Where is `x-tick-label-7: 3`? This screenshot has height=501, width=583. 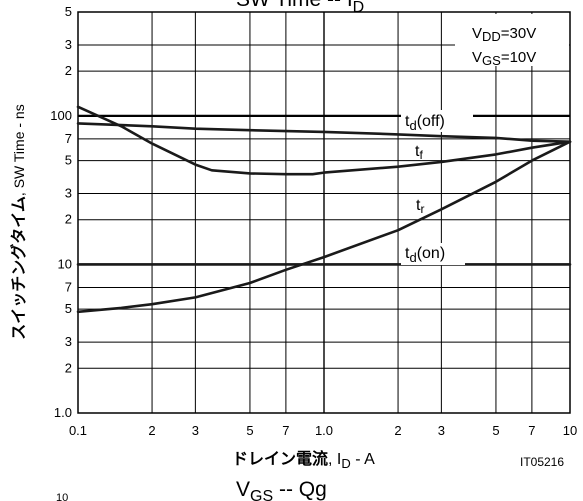
x-tick-label-7: 3 is located at coordinates (441, 430).